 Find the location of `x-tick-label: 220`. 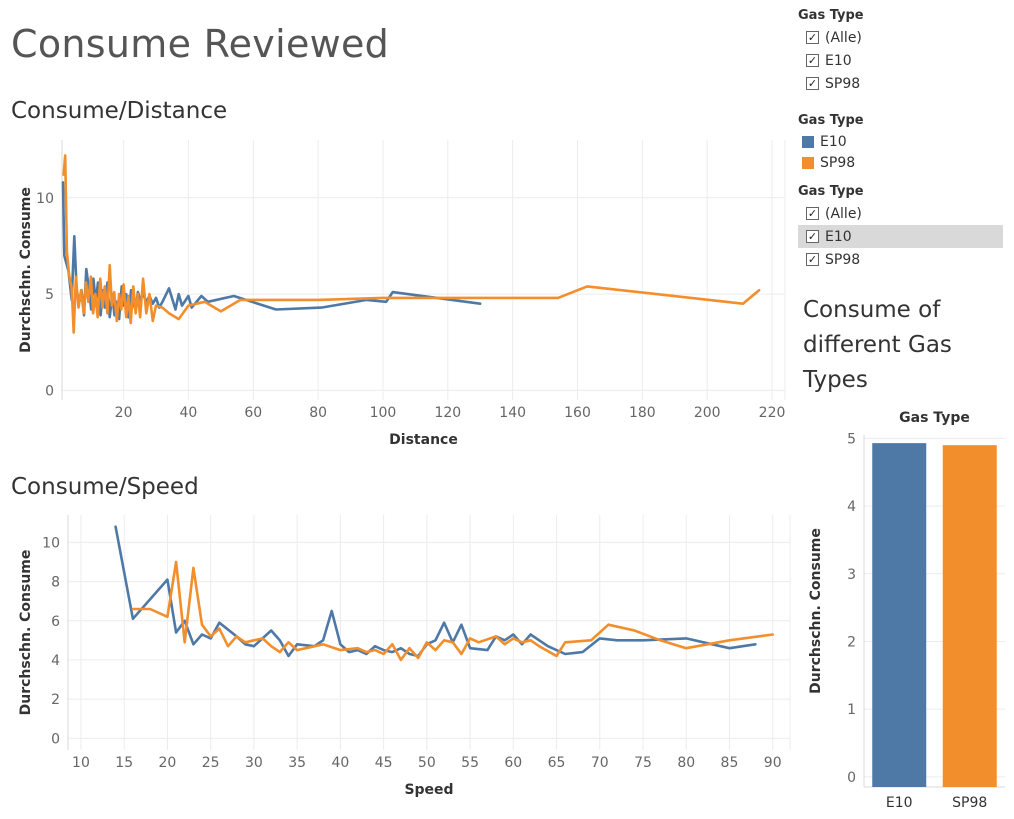

x-tick-label: 220 is located at coordinates (772, 413).